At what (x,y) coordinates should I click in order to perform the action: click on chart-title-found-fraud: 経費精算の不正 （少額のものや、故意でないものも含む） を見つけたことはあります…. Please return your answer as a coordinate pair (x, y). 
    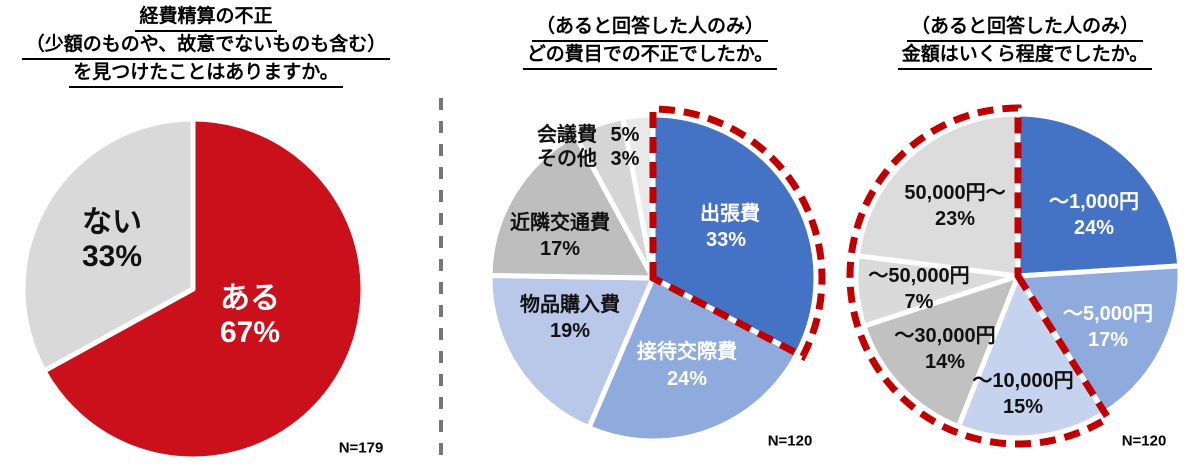
    Looking at the image, I should click on (206, 46).